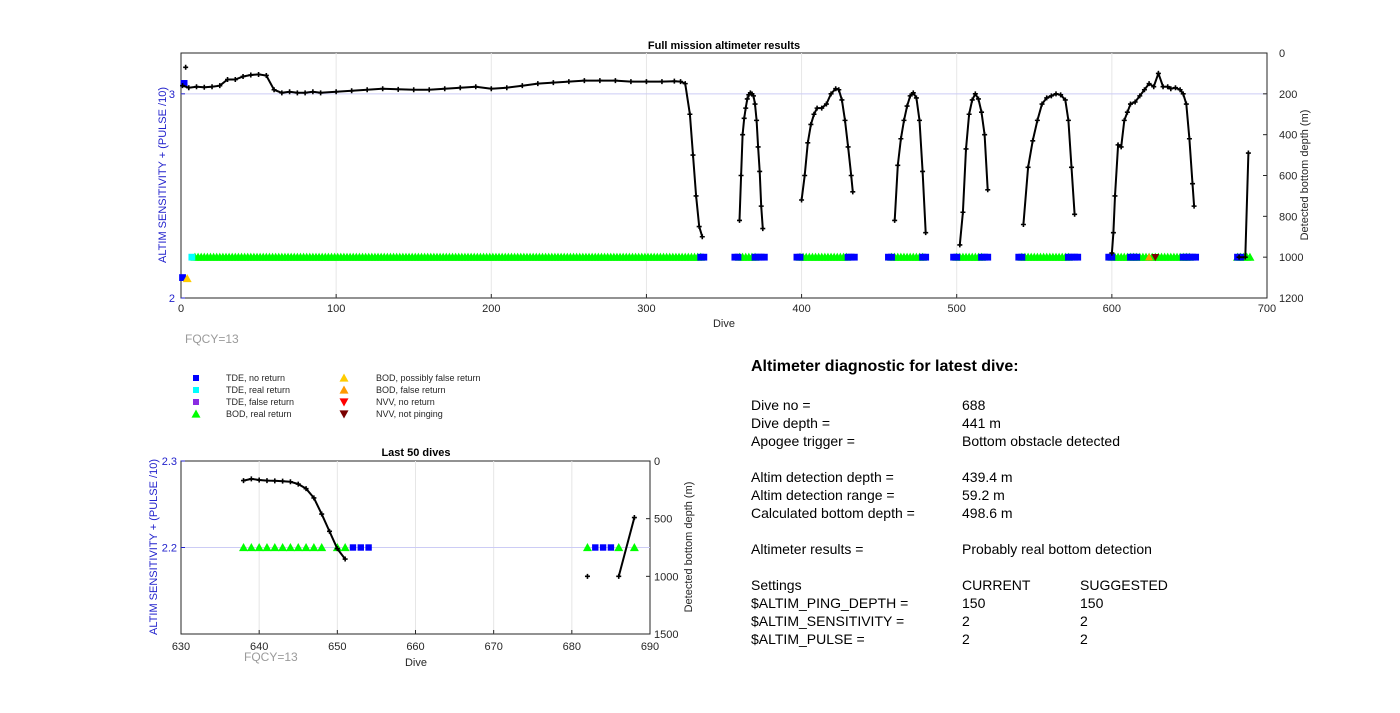 The image size is (1400, 713). Describe the element at coordinates (823, 495) in the screenshot. I see `altim-range-label: Altim detection range =` at that location.